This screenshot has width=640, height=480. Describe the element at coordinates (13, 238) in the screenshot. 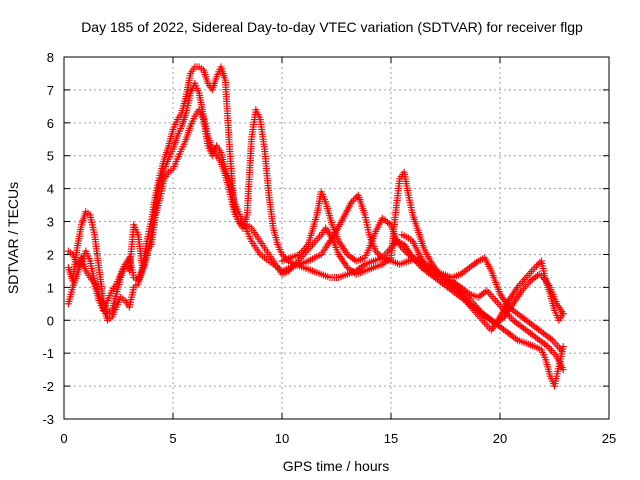

I see `y-axis-label: SDTVAR / TECUs` at that location.